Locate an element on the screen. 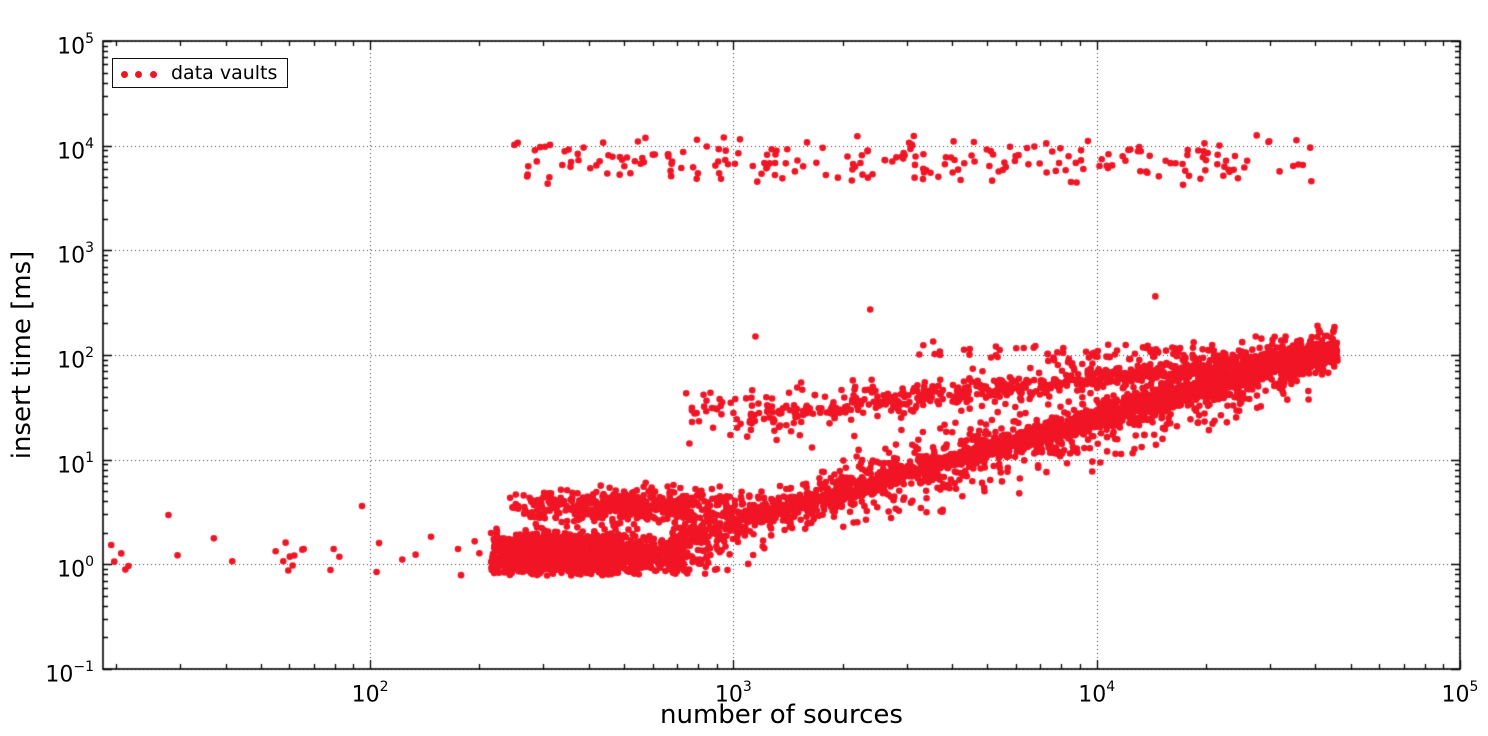  legend: data vaults is located at coordinates (200, 73).